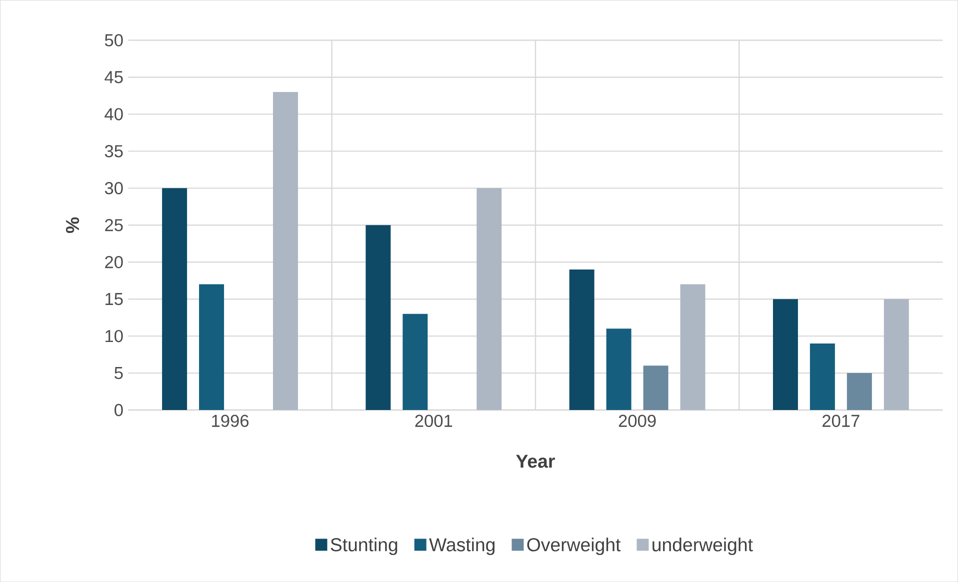 This screenshot has height=582, width=958. What do you see at coordinates (118, 410) in the screenshot?
I see `y-tick-label: 0` at bounding box center [118, 410].